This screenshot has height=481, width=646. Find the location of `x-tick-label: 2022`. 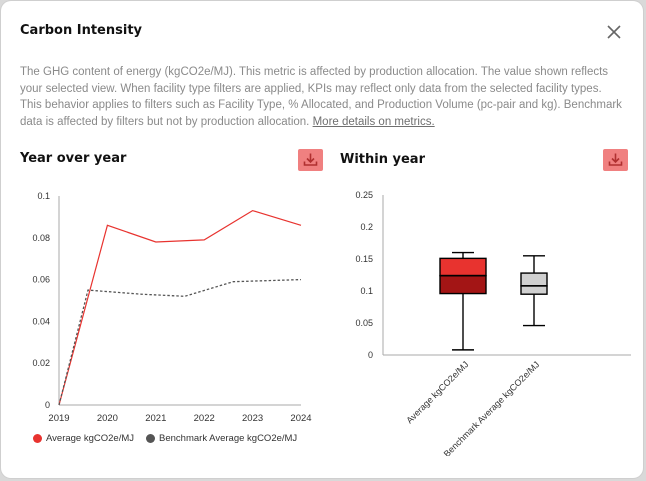

x-tick-label: 2022 is located at coordinates (204, 418).